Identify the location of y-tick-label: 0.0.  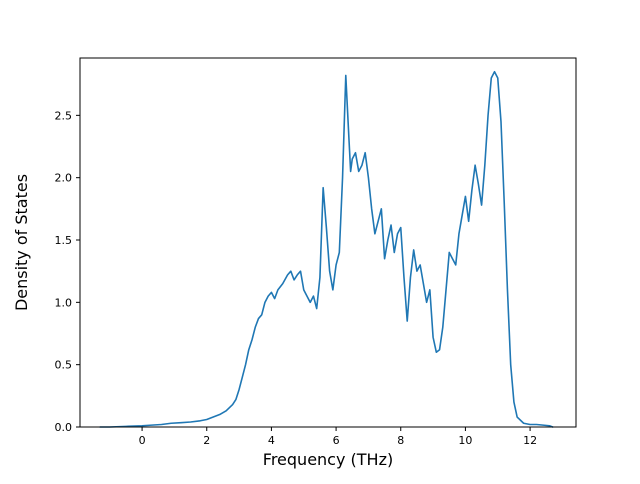
(64, 427).